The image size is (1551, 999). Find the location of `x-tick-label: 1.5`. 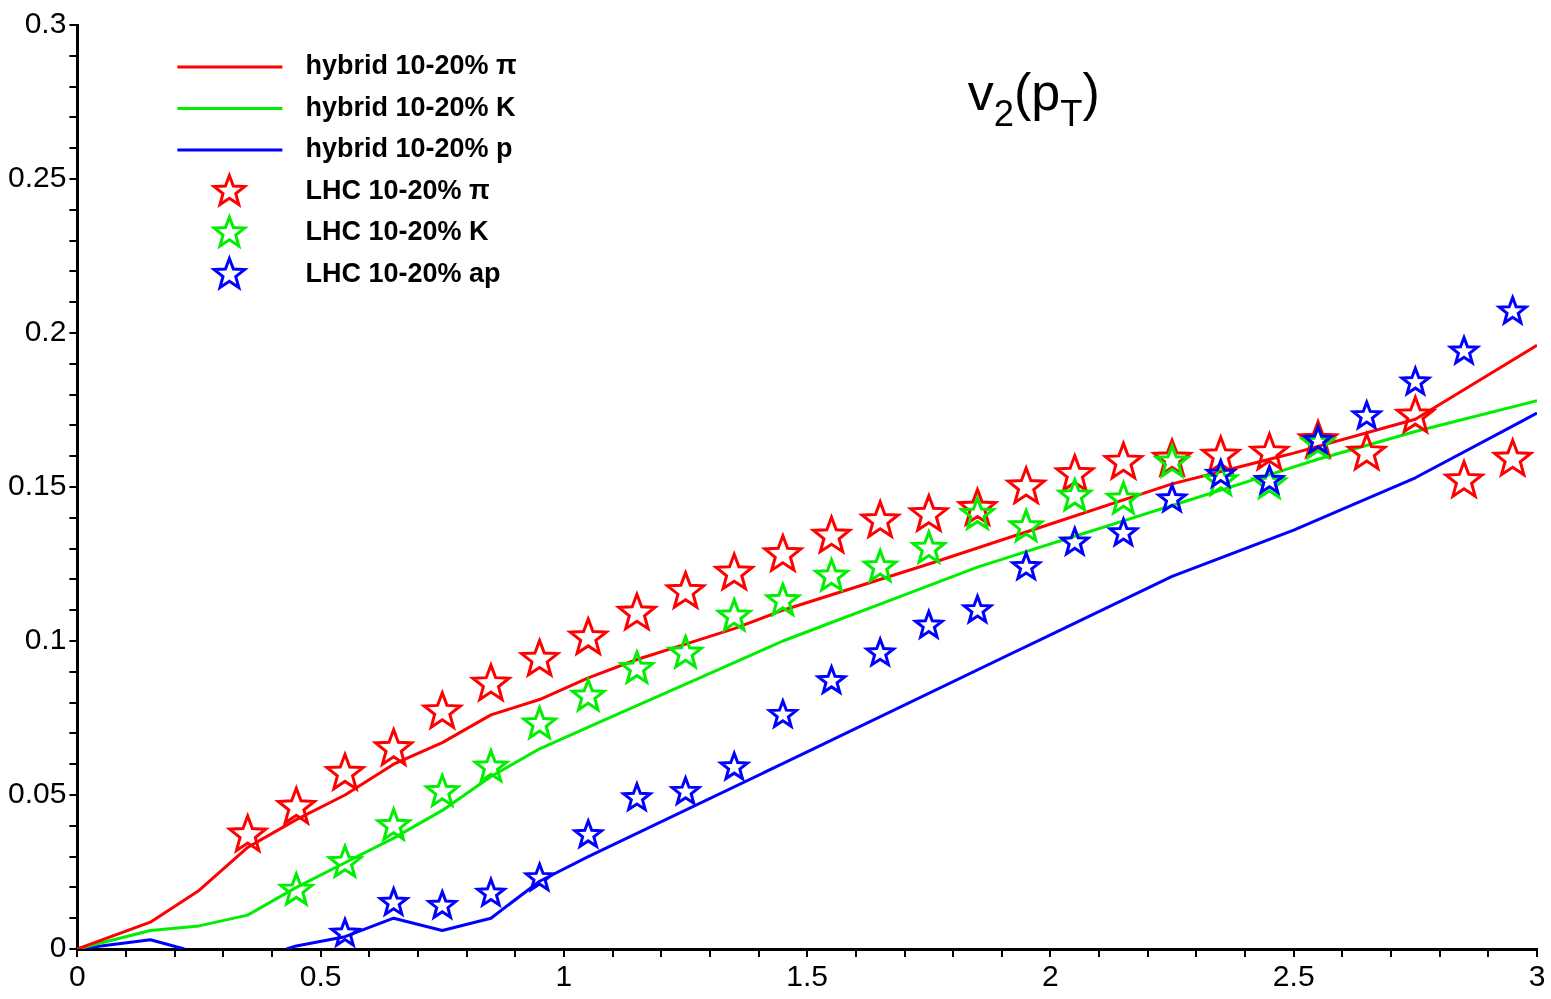

x-tick-label: 1.5 is located at coordinates (807, 976).